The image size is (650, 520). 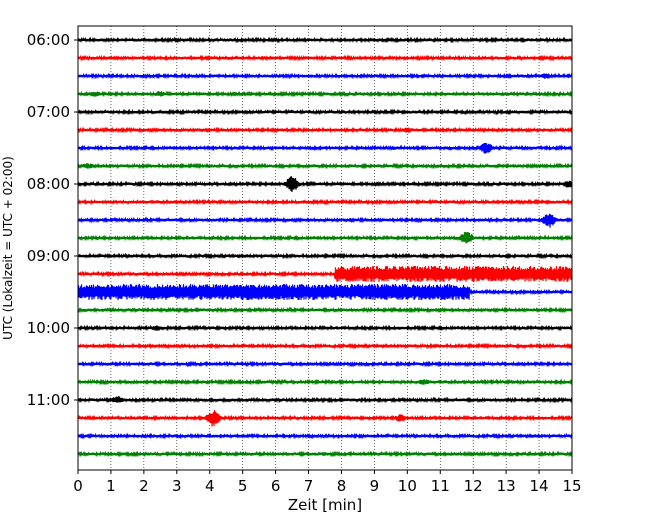 What do you see at coordinates (407, 486) in the screenshot?
I see `x-tick-label: 10` at bounding box center [407, 486].